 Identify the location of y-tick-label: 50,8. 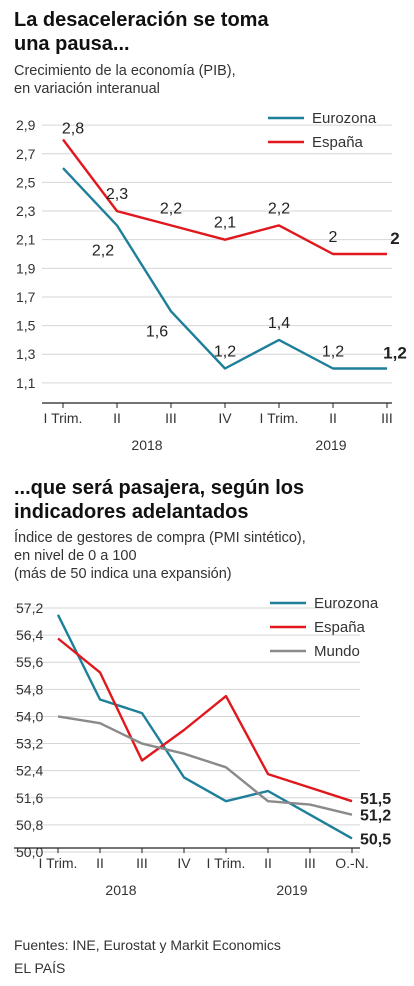
(29, 825).